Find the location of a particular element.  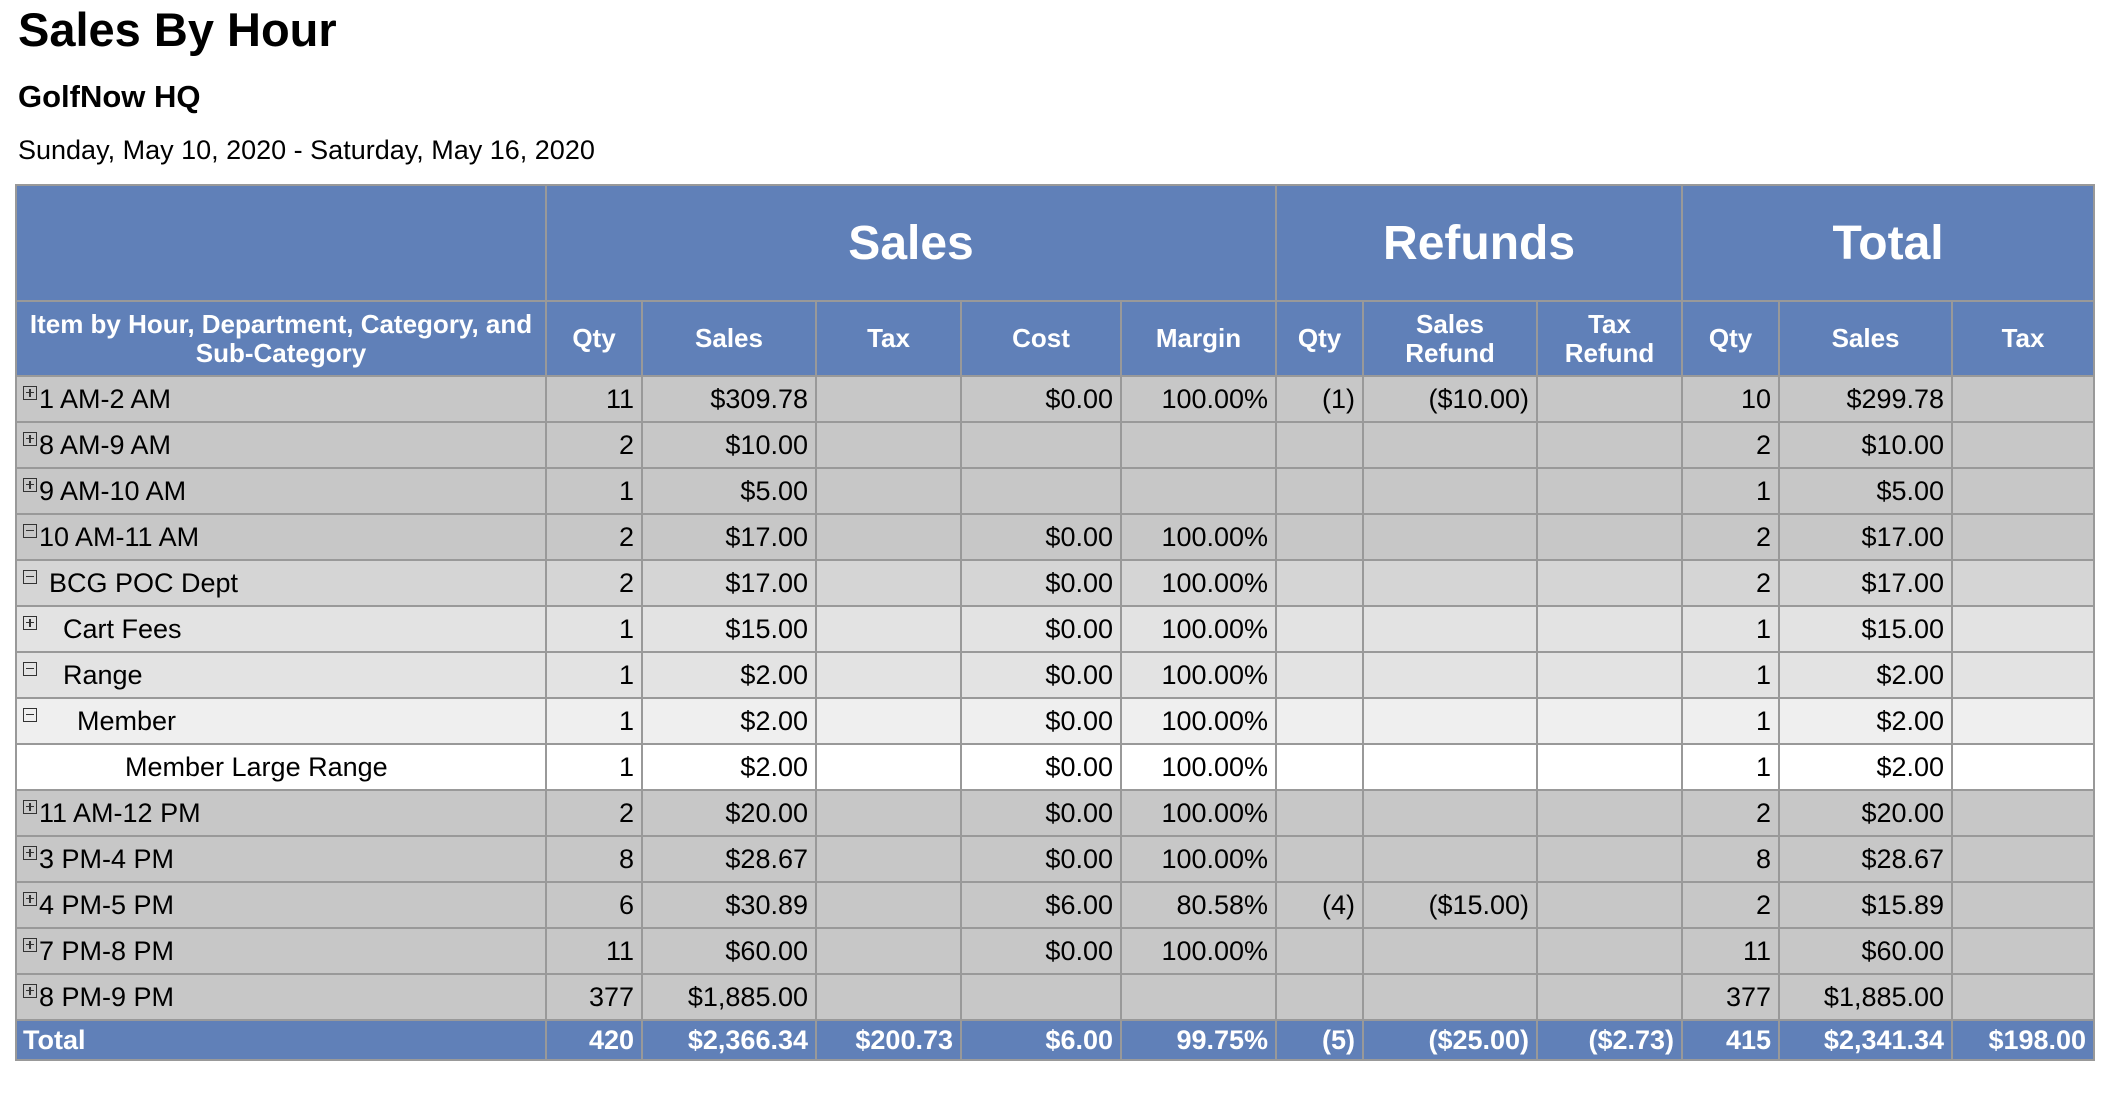

row-label: 8 PM-9 PM is located at coordinates (107, 996).